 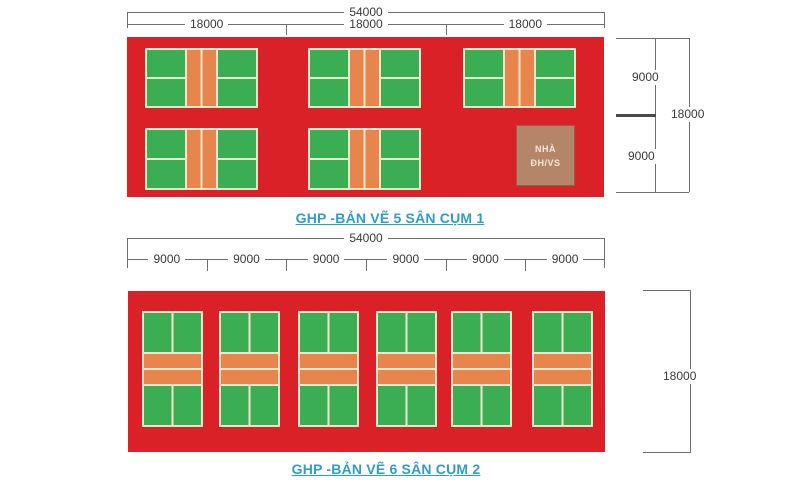 What do you see at coordinates (366, 238) in the screenshot?
I see `cluster-2-dim-total-label: 54000` at bounding box center [366, 238].